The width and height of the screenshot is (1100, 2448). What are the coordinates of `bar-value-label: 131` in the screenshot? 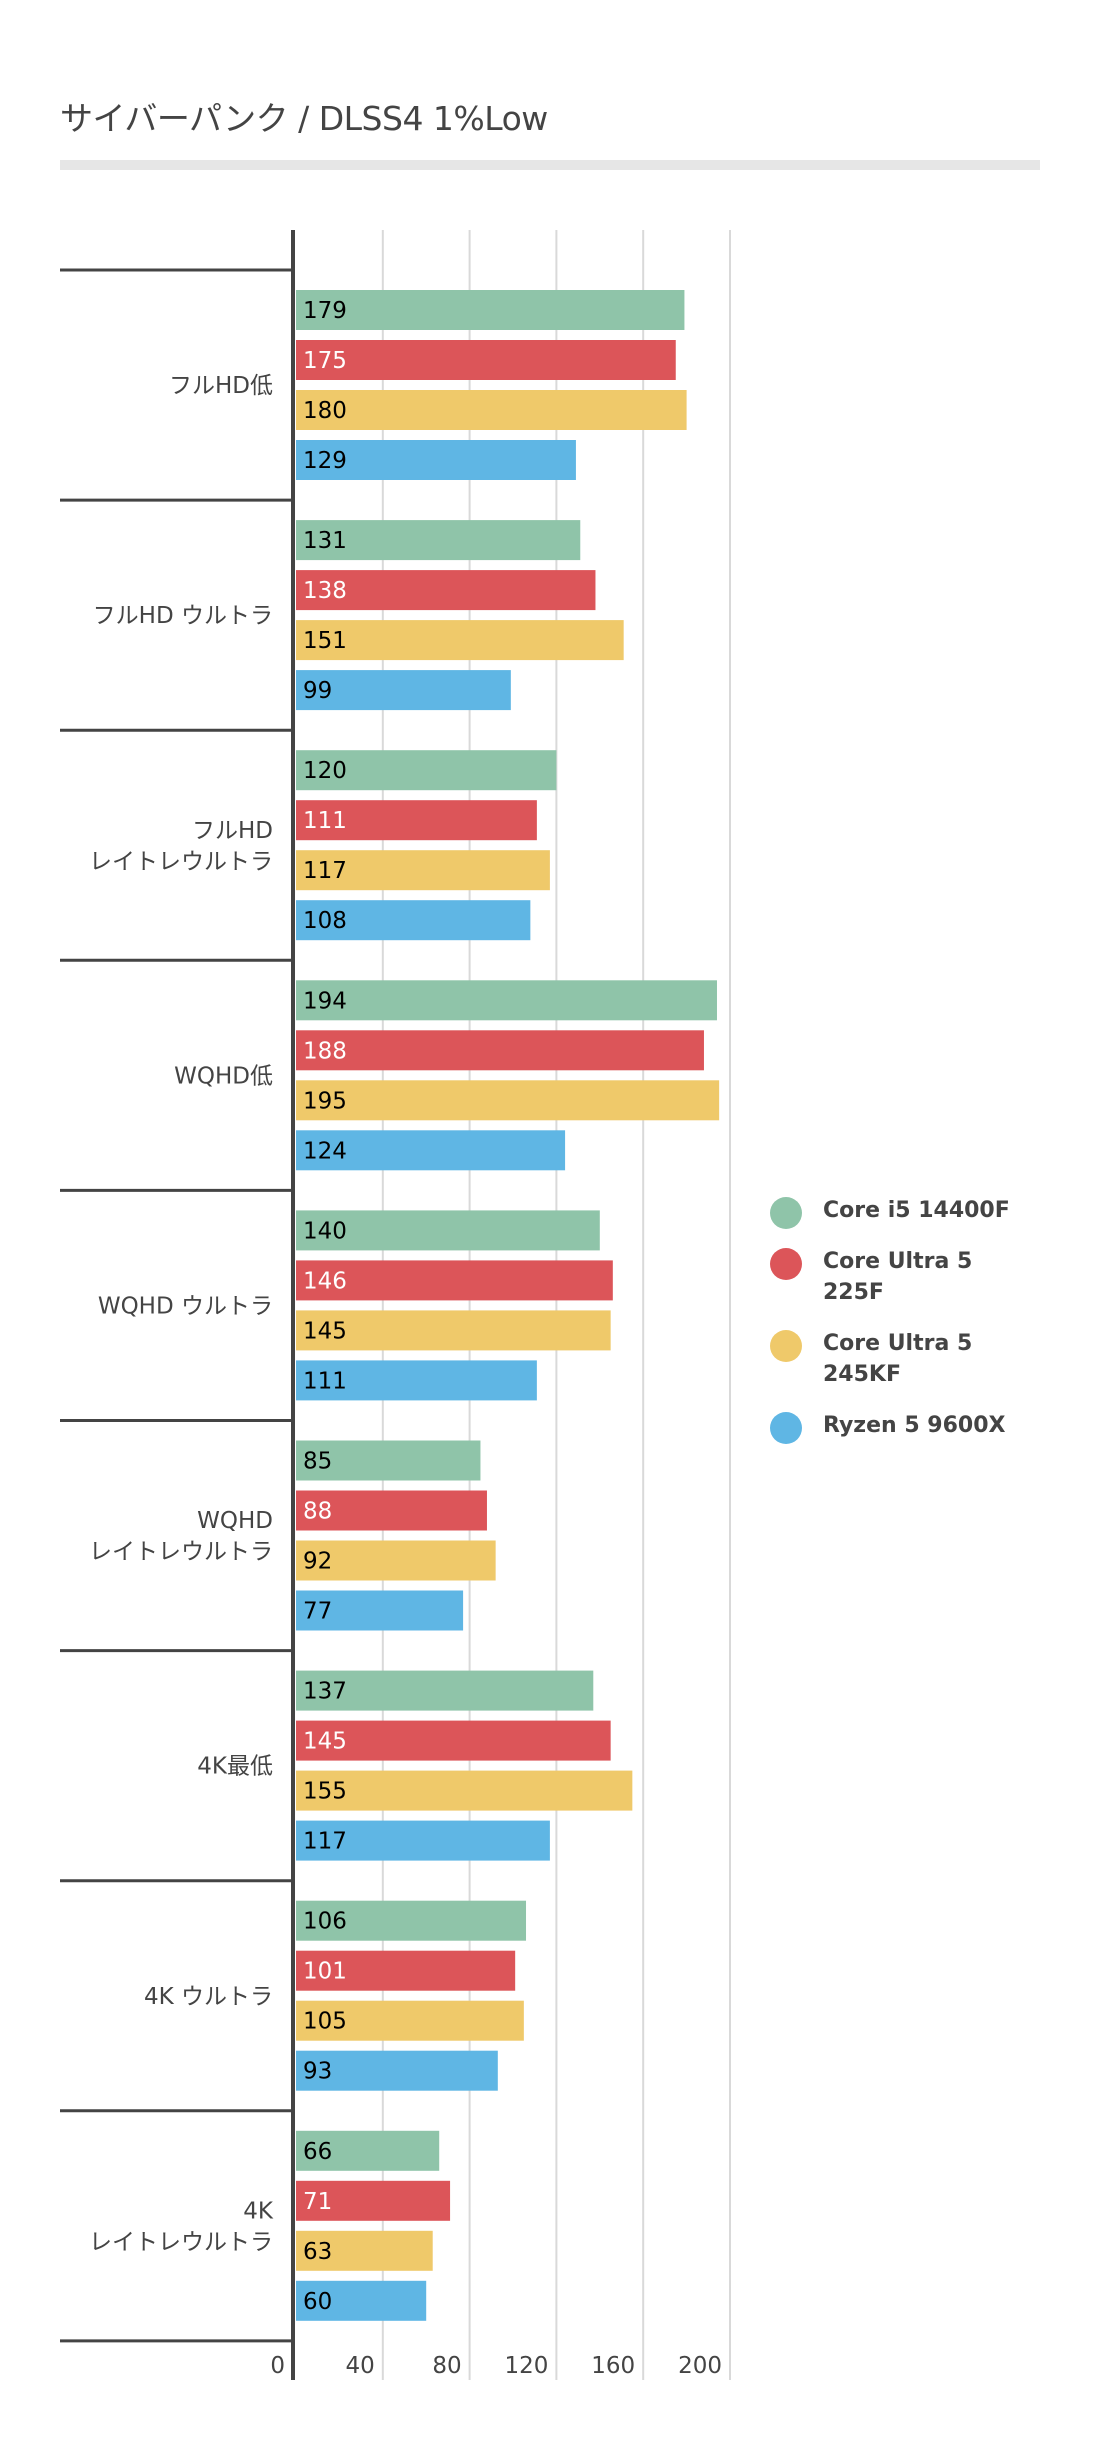 It's located at (325, 541).